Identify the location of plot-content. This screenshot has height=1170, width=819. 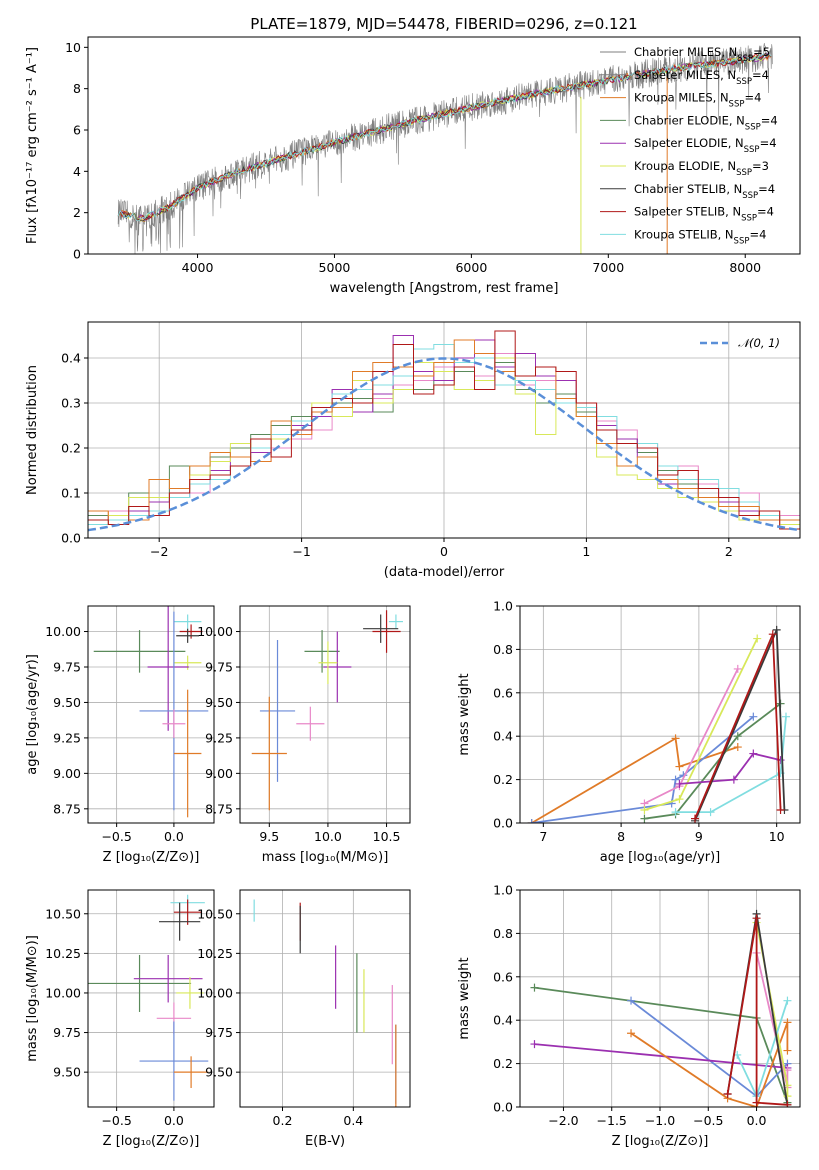
(148, 997).